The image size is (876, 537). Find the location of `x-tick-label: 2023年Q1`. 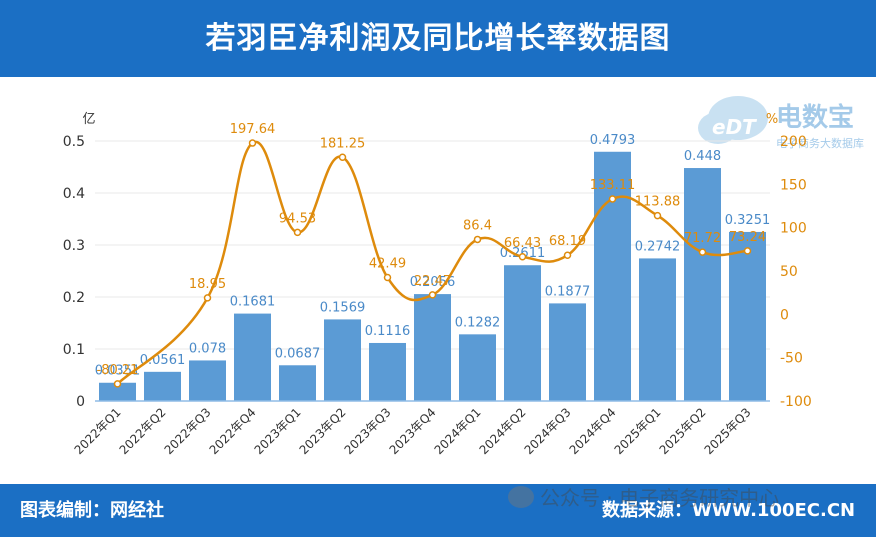

x-tick-label: 2023年Q1 is located at coordinates (278, 431).